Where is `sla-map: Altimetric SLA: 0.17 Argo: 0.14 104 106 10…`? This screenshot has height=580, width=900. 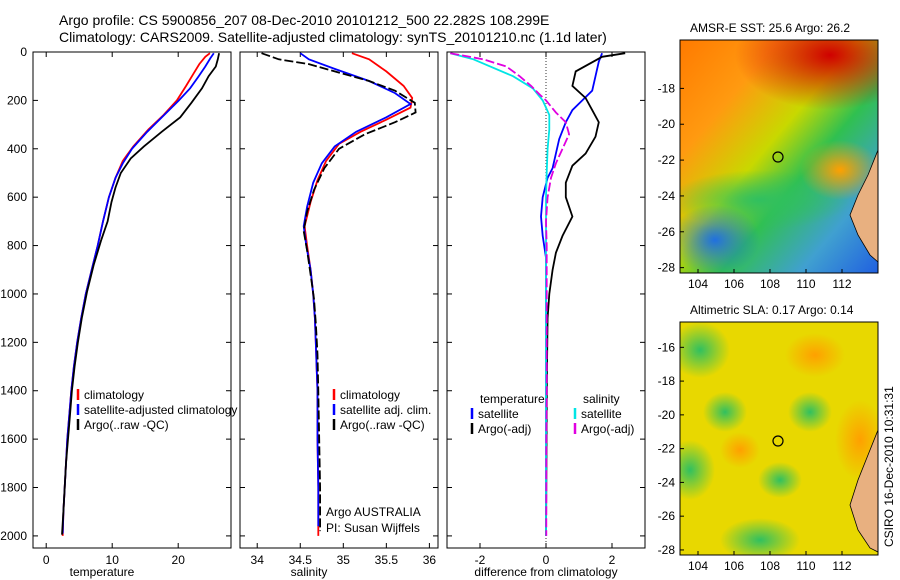
sla-map: Altimetric SLA: 0.17 Argo: 0.14 104 106 10… is located at coordinates (768, 438).